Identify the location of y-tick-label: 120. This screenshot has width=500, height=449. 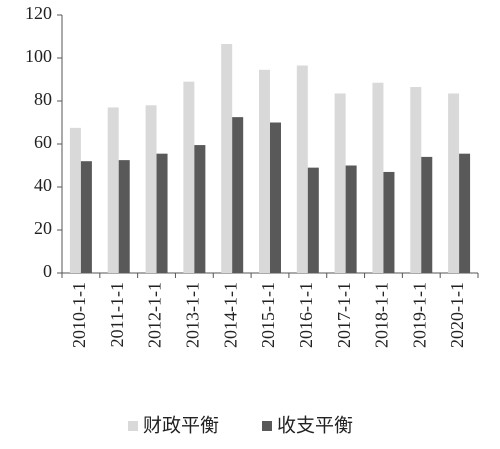
(38, 13).